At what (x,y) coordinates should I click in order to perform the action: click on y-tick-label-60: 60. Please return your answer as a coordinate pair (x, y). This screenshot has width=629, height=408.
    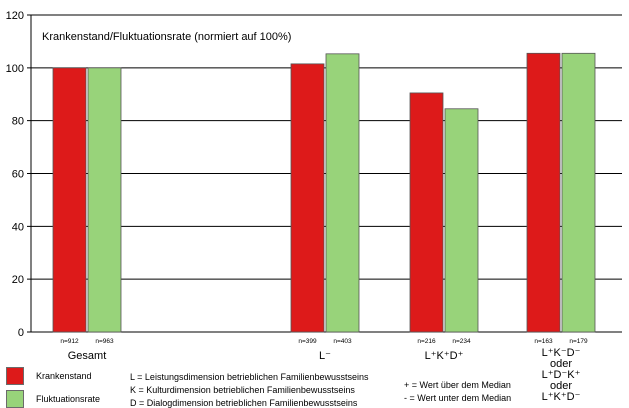
    Looking at the image, I should click on (18, 175).